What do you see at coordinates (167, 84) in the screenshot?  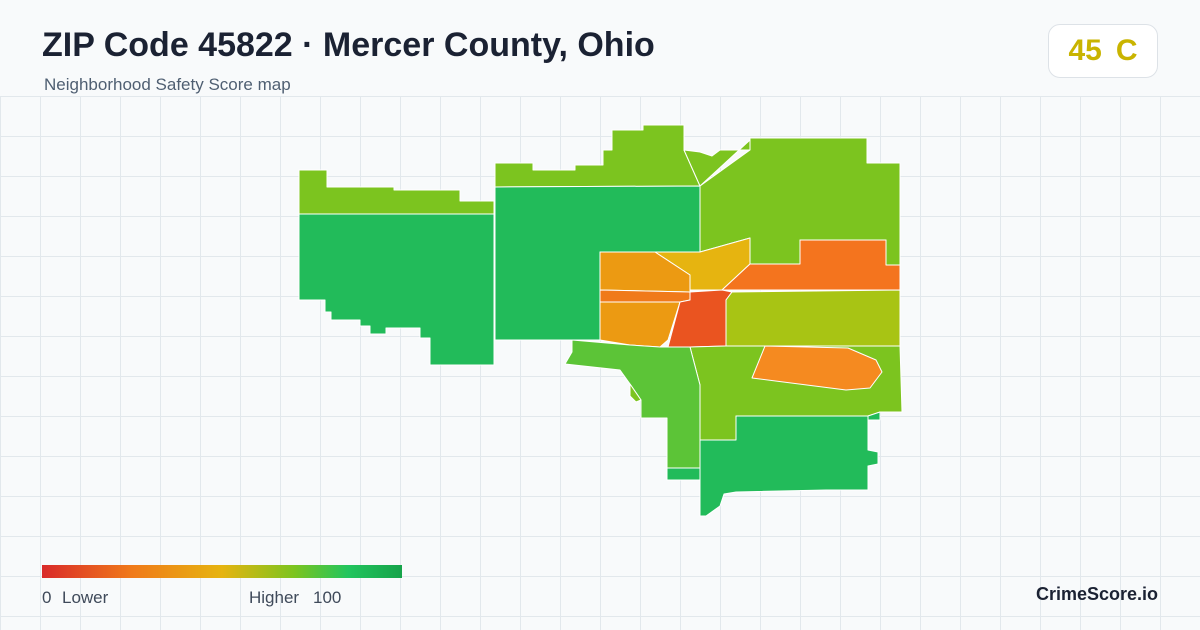 I see `page-subtitle: Neighborhood Safety Score map` at bounding box center [167, 84].